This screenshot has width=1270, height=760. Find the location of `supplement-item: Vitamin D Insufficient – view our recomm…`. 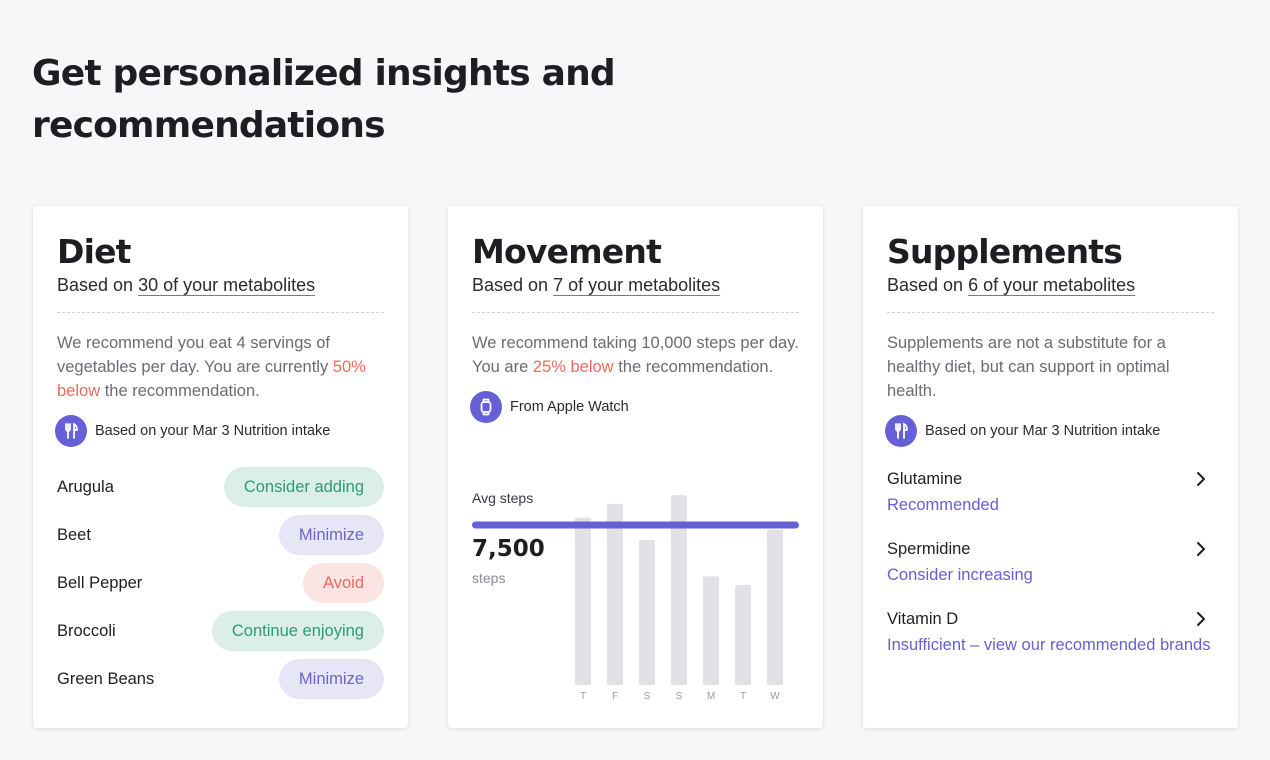

supplement-item: Vitamin D Insufficient – view our recomm… is located at coordinates (1050, 633).